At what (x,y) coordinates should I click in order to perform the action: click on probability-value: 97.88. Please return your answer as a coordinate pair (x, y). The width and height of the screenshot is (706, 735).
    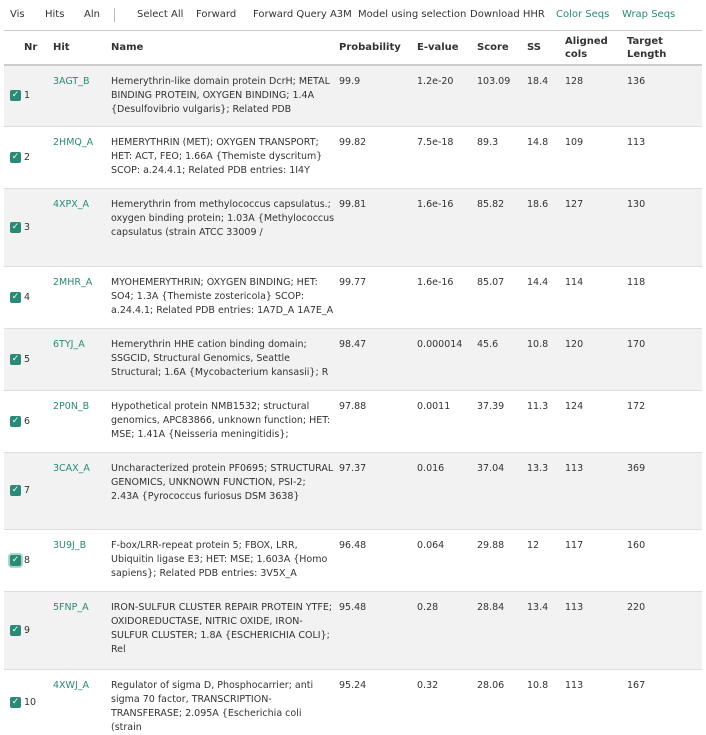
    Looking at the image, I should click on (374, 422).